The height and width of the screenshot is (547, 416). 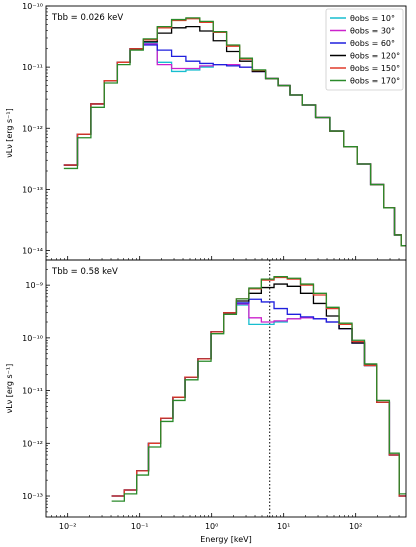 What do you see at coordinates (283, 526) in the screenshot?
I see `x-tick-label: 10¹` at bounding box center [283, 526].